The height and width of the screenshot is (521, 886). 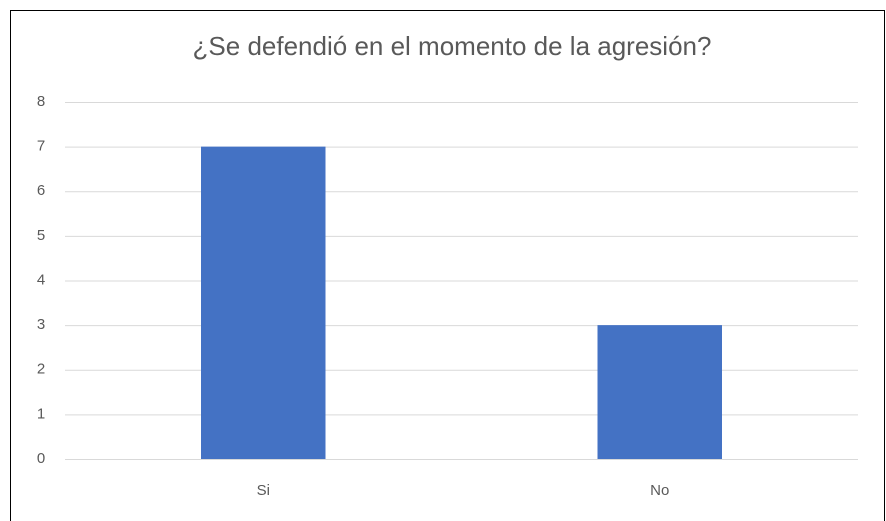 What do you see at coordinates (41, 369) in the screenshot?
I see `y-tick-label: 2` at bounding box center [41, 369].